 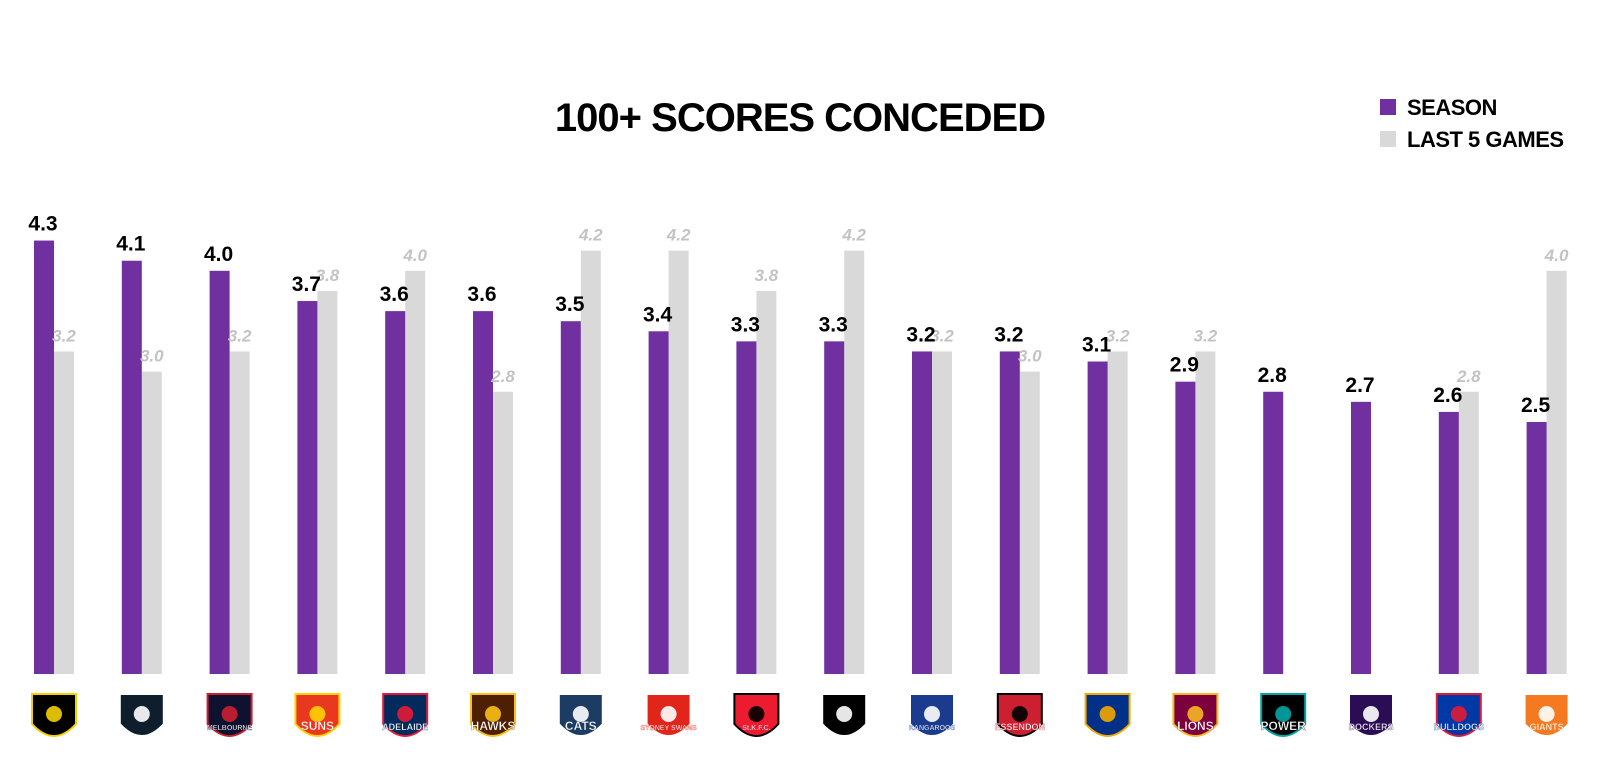 What do you see at coordinates (414, 255) in the screenshot?
I see `data-label-last-5-games: 4.0` at bounding box center [414, 255].